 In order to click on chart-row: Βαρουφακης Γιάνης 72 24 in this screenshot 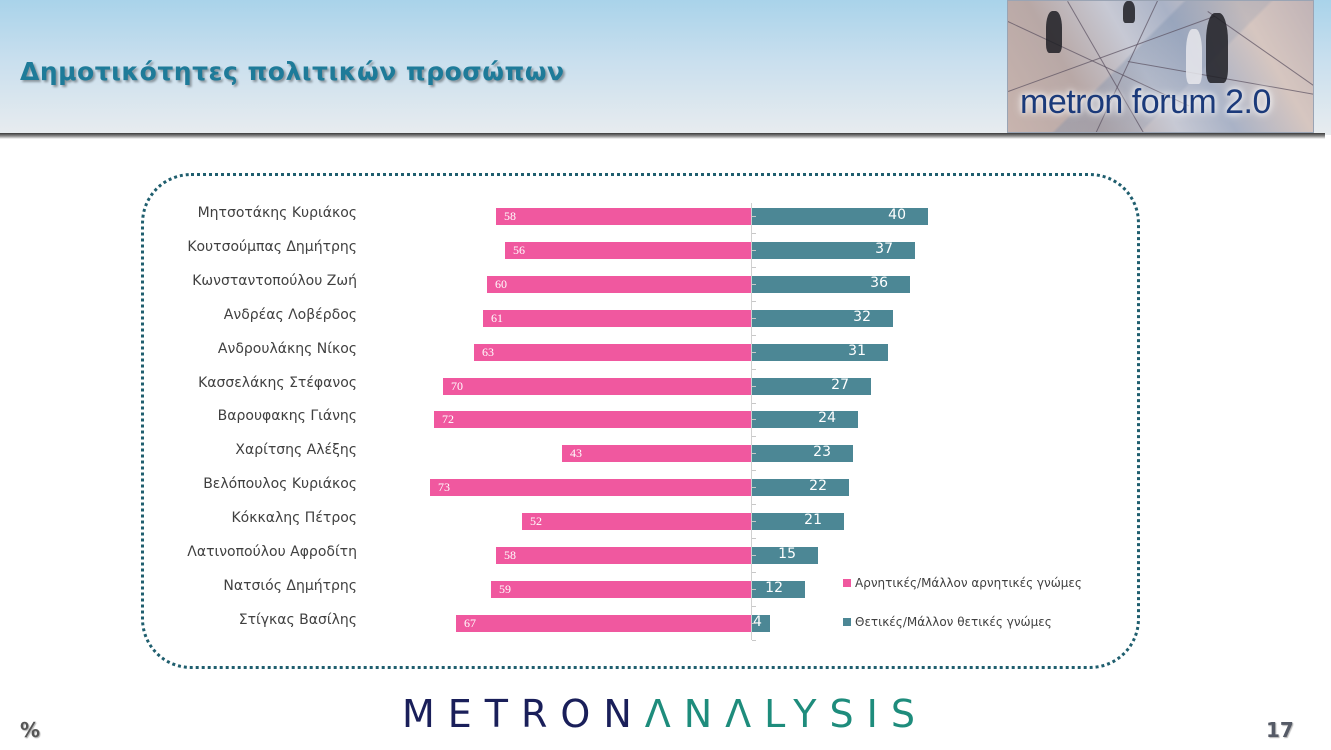, I will do `click(665, 418)`.